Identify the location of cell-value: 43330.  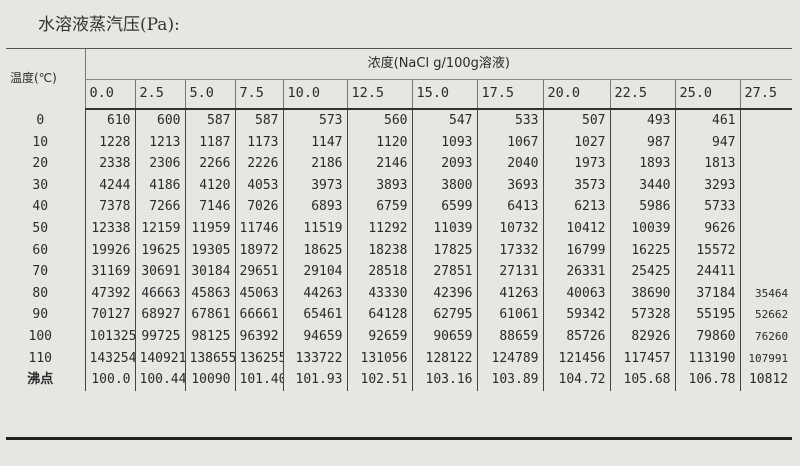
(379, 293).